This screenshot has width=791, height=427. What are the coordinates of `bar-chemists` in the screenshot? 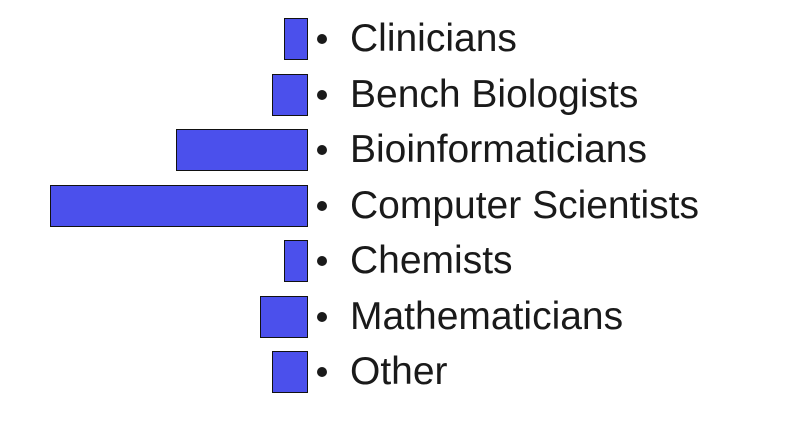 It's located at (296, 261).